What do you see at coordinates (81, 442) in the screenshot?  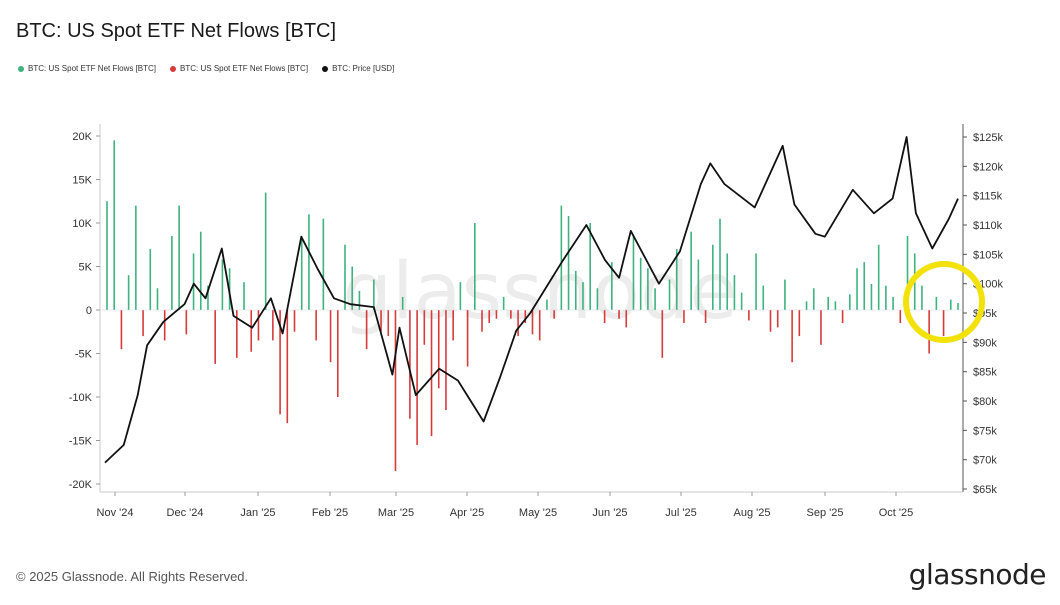 I see `left-tick-label: -15K` at bounding box center [81, 442].